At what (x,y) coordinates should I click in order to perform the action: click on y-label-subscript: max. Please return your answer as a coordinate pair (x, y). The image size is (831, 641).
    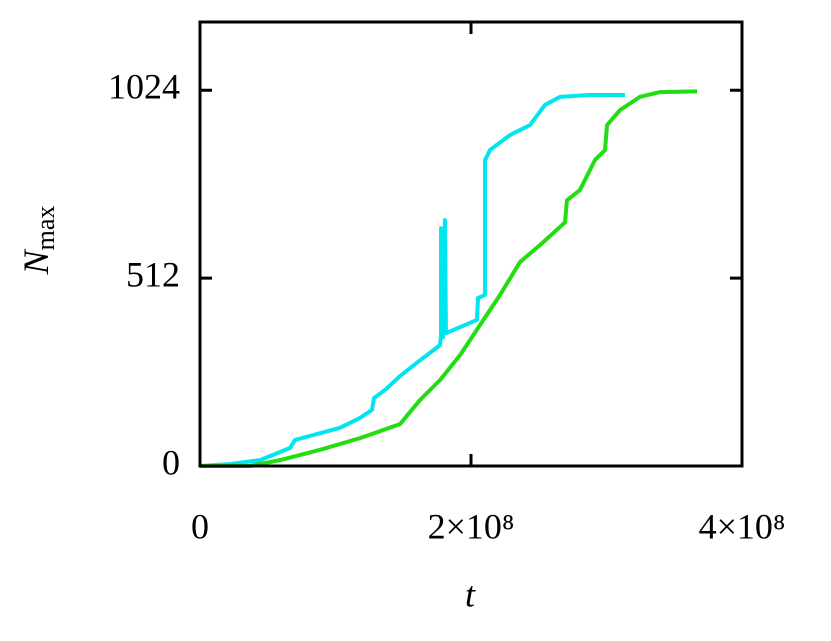
    Looking at the image, I should click on (45, 228).